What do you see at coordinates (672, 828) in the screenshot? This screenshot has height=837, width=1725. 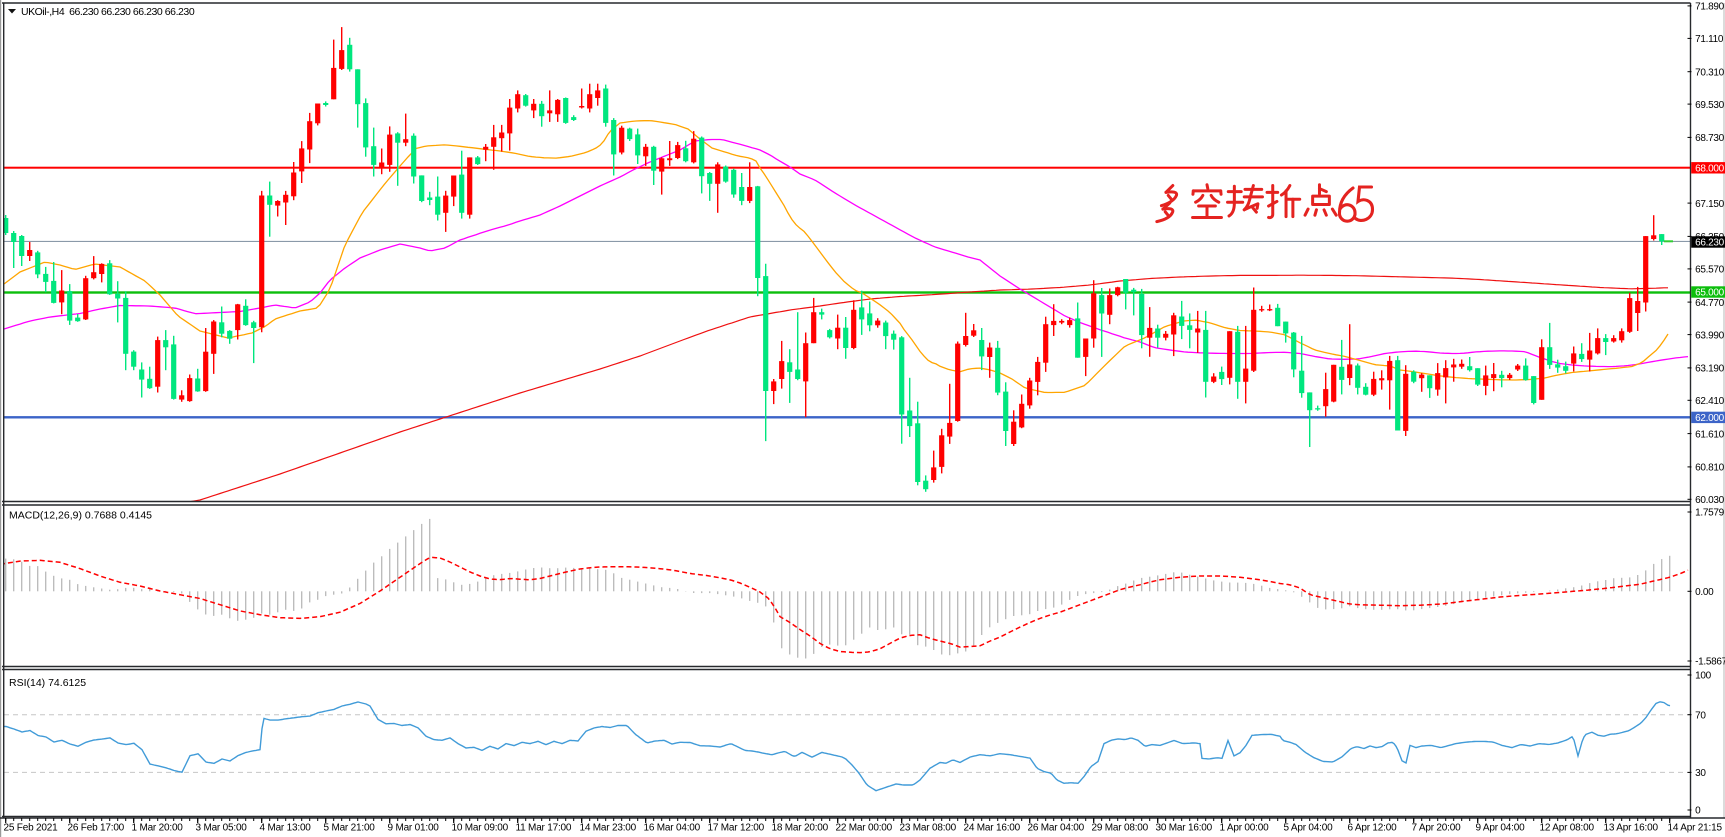 I see `svg-text: 16 Mar 04:00` at bounding box center [672, 828].